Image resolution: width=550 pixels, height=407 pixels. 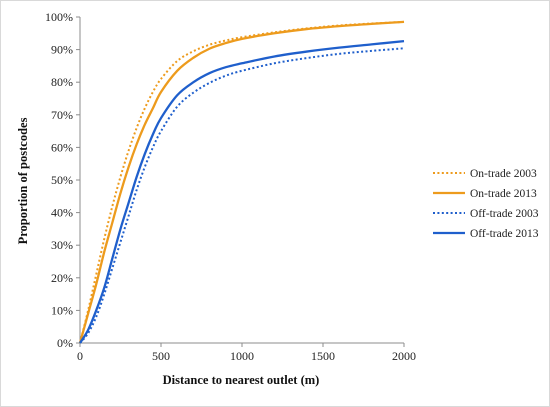 What do you see at coordinates (504, 214) in the screenshot?
I see `legend-label-2: Off-trade 2003` at bounding box center [504, 214].